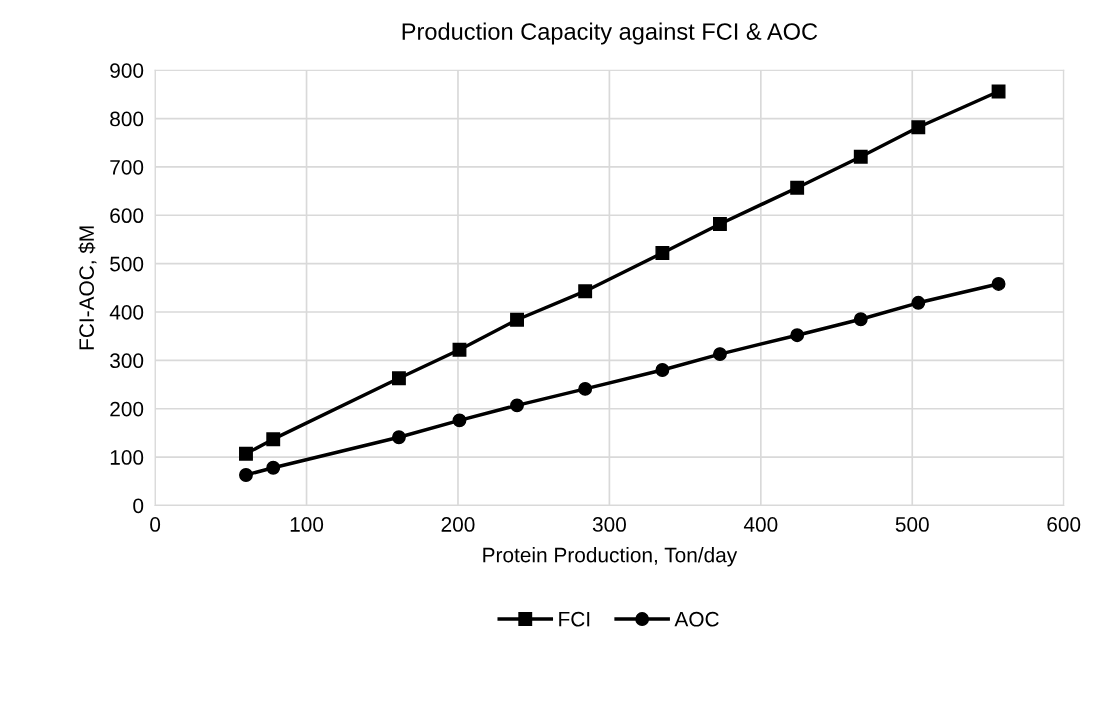  I want to click on x-tick-label: 400, so click(760, 524).